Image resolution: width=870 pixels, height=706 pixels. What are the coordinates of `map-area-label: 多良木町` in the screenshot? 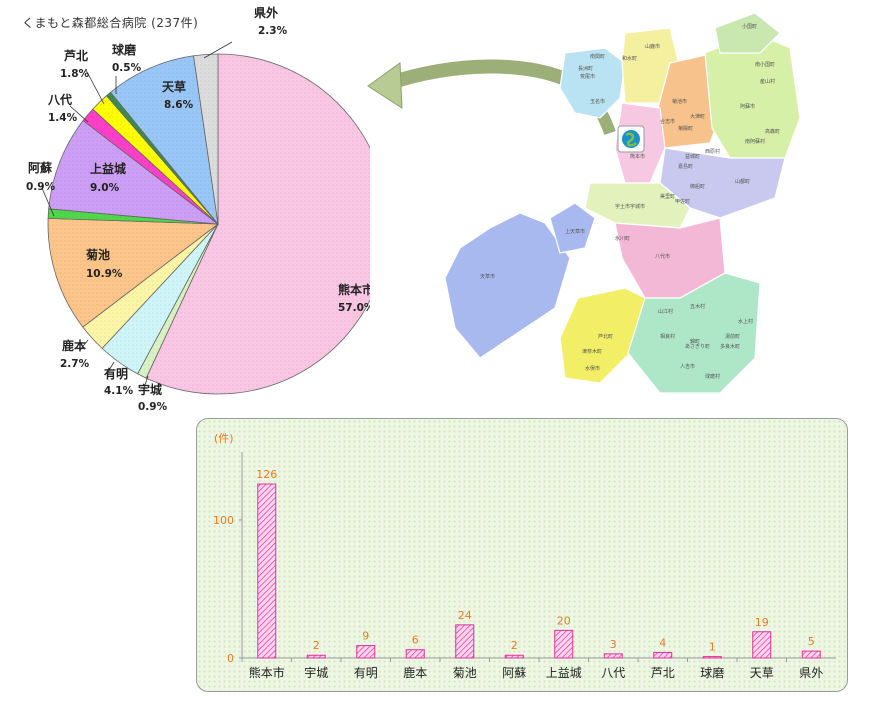 It's located at (730, 346).